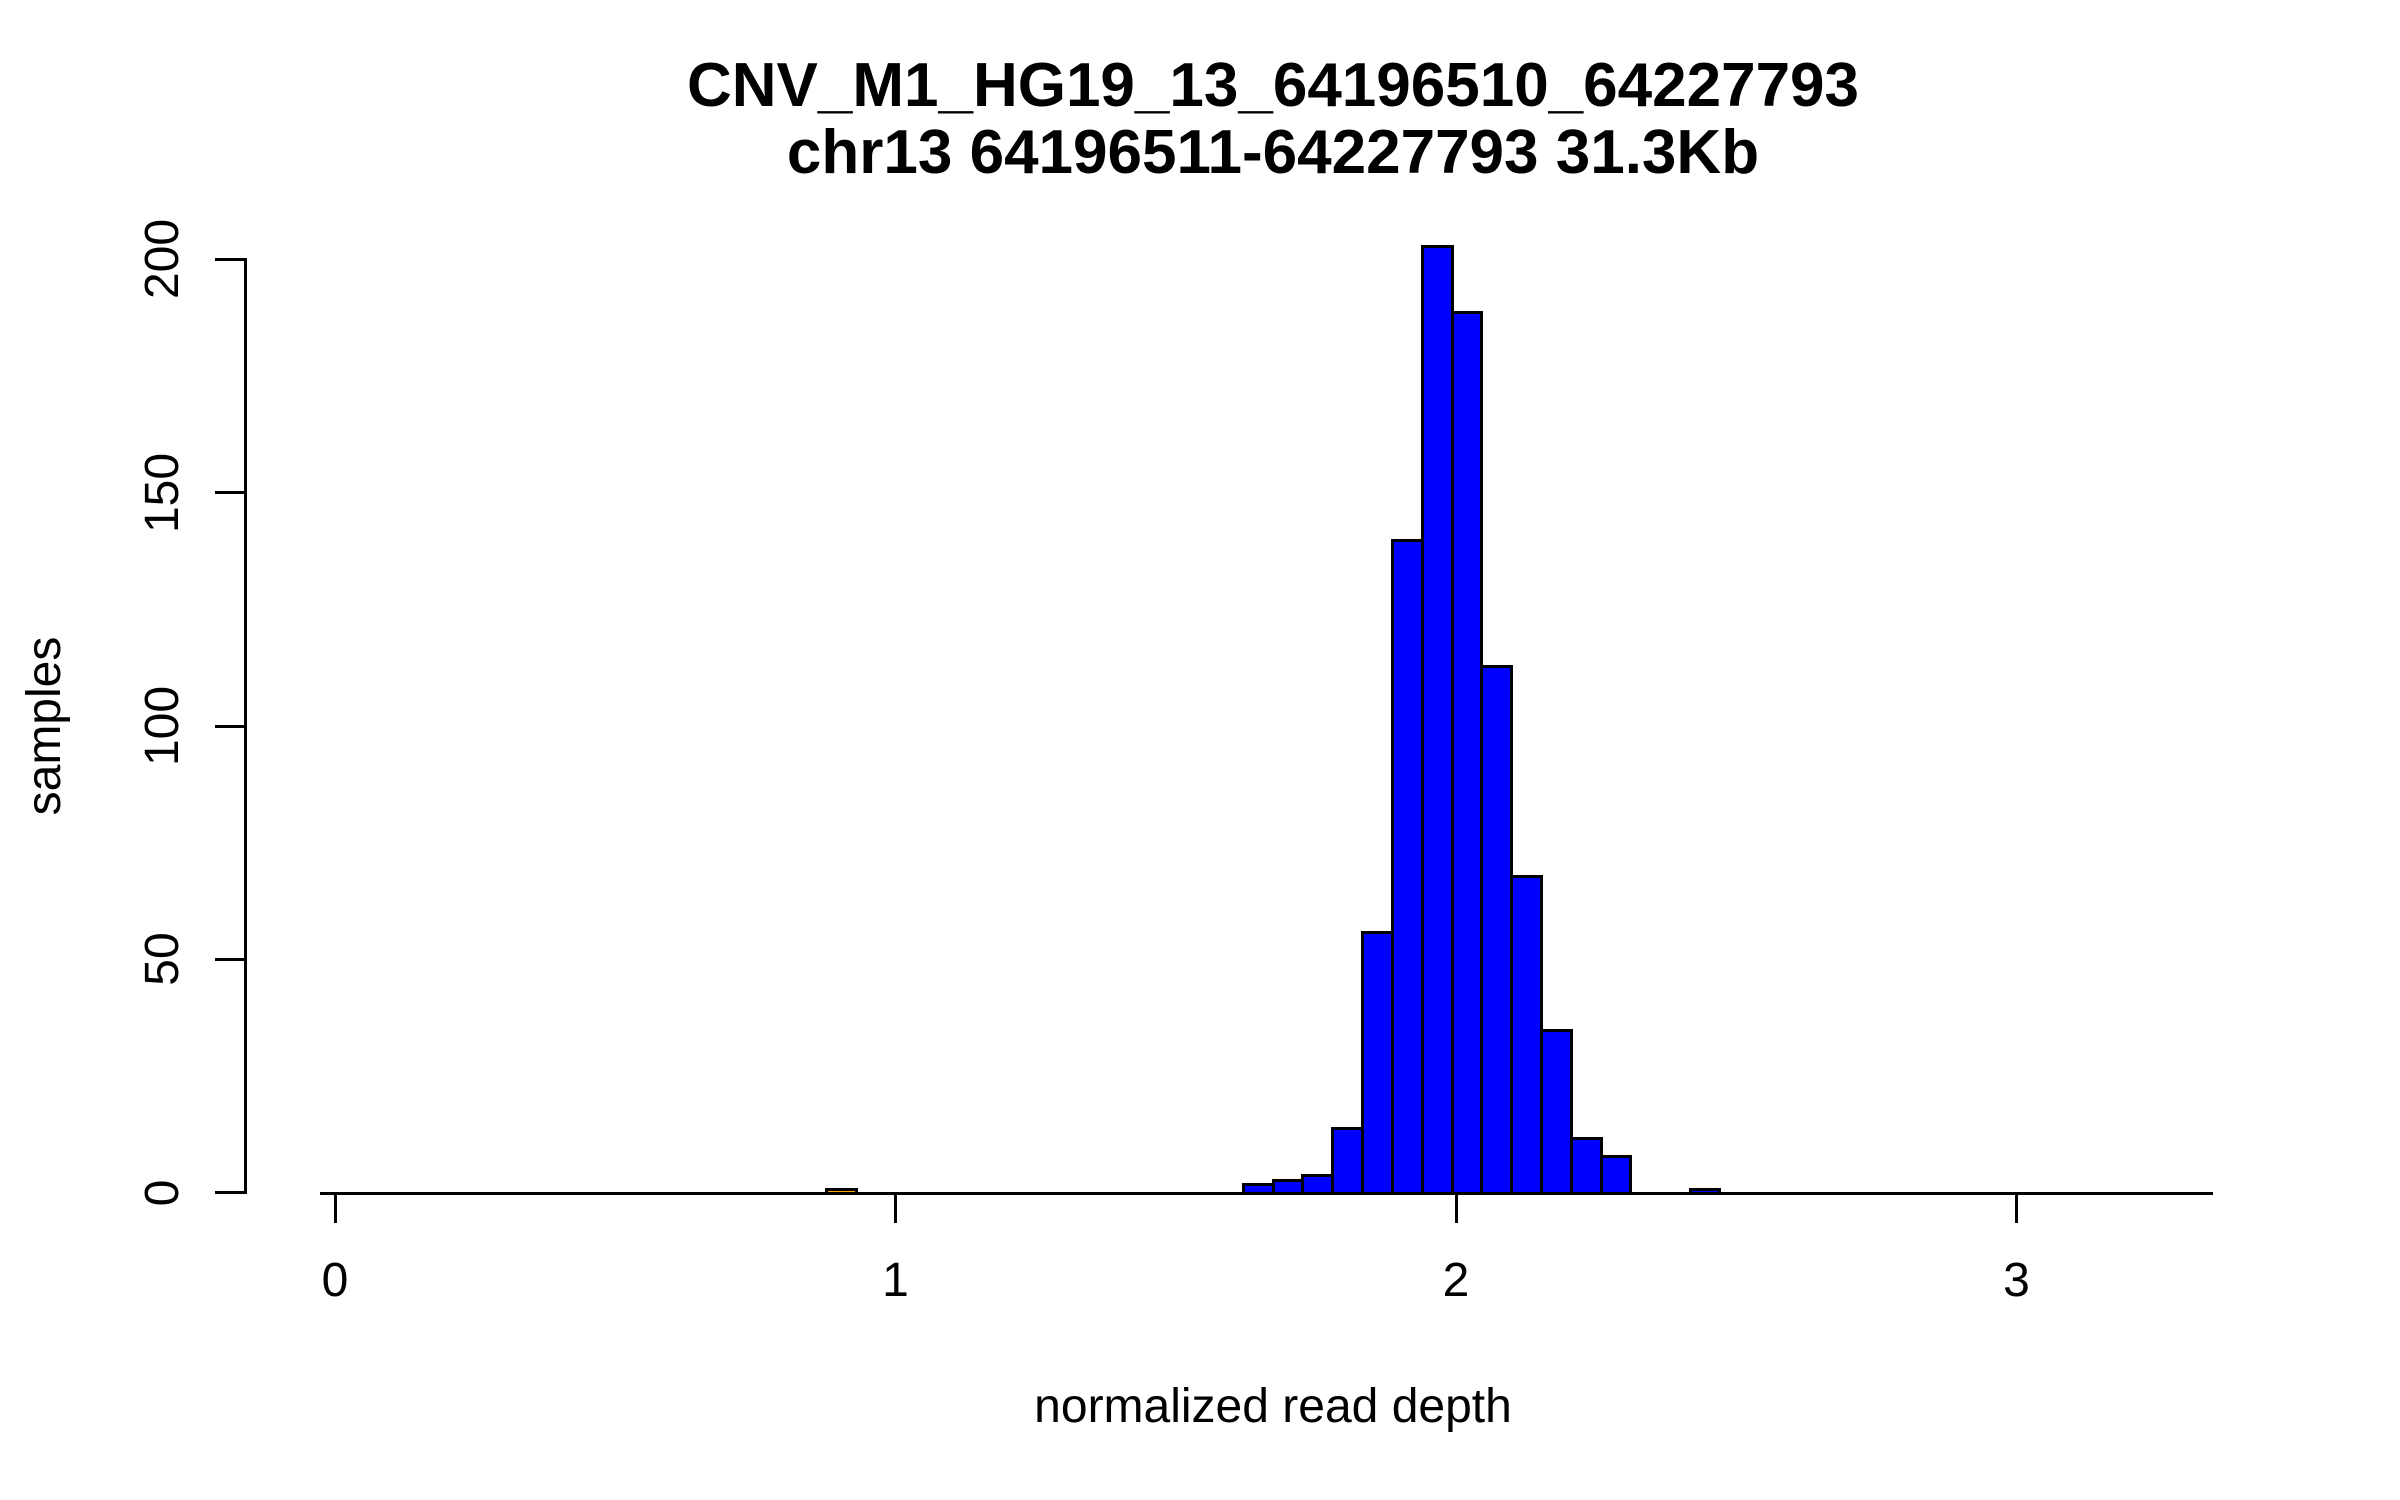 The image size is (2400, 1500). I want to click on x-tick-label: 2, so click(1456, 1280).